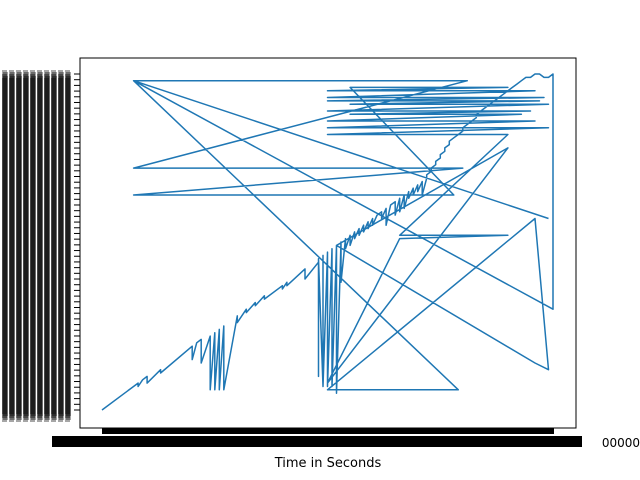 This screenshot has height=480, width=640. Describe the element at coordinates (317, 441) in the screenshot. I see `x-tick-label-band` at that location.